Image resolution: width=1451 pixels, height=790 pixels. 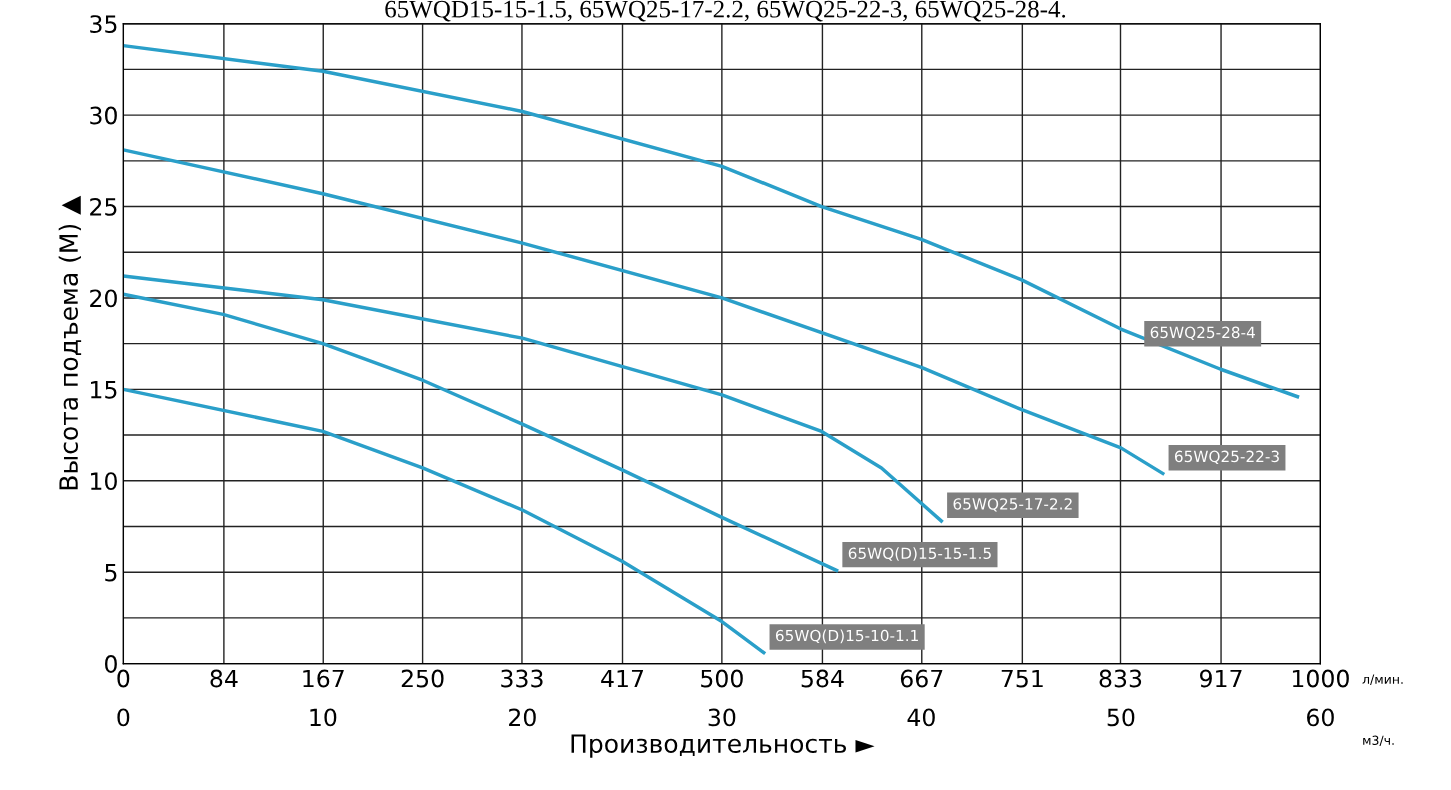 What do you see at coordinates (846, 636) in the screenshot?
I see `series-label: 65WQ(D)15-10-1.1` at bounding box center [846, 636].